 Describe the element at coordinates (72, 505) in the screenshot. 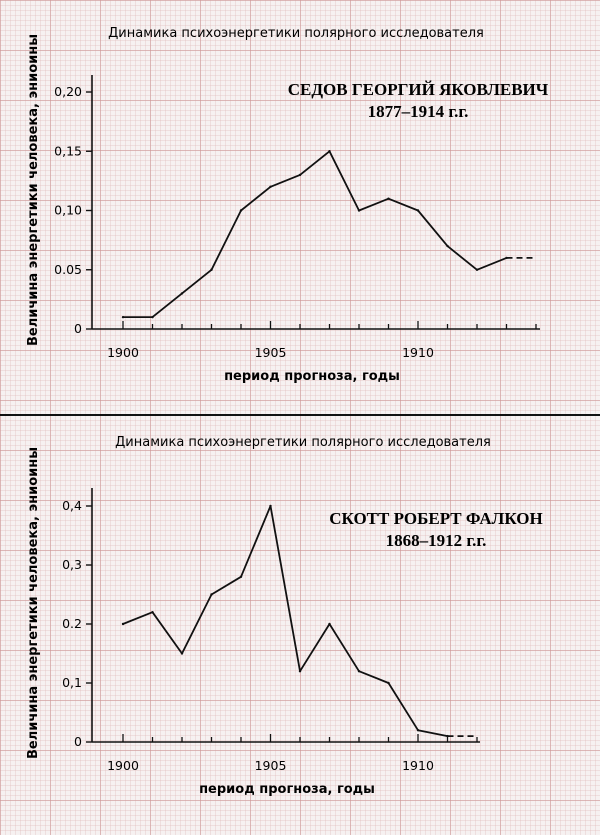

I see `y-tick-label: 0,4` at that location.